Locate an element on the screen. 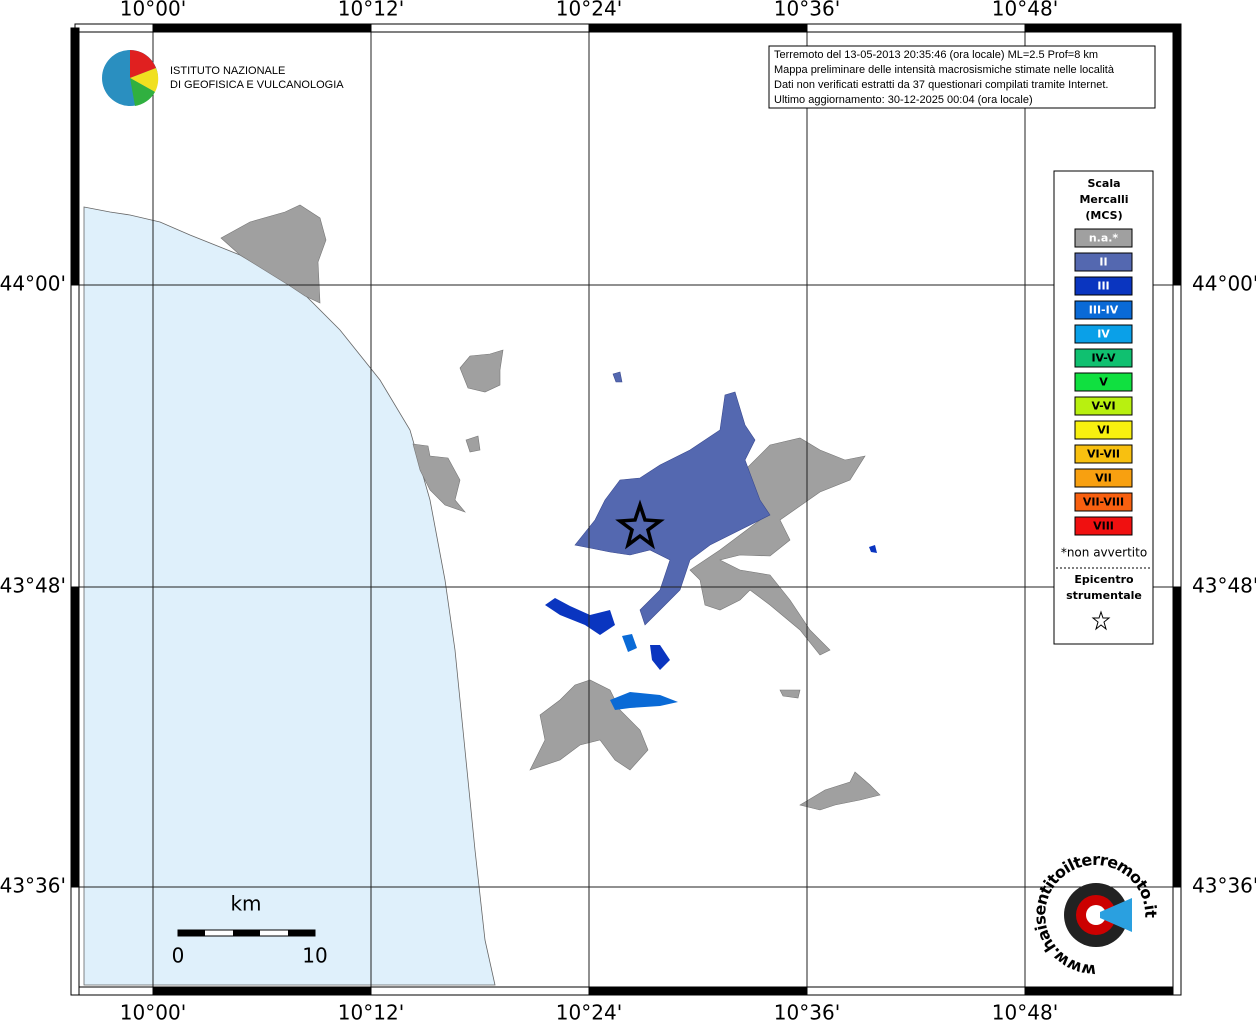  legend-note: *non avvertito is located at coordinates (1104, 553).